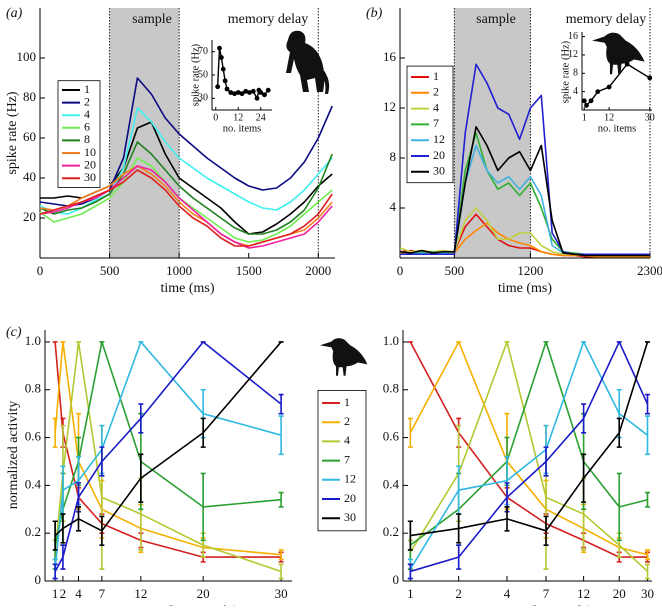  What do you see at coordinates (29, 216) in the screenshot?
I see `y-tick-label: 20` at bounding box center [29, 216].